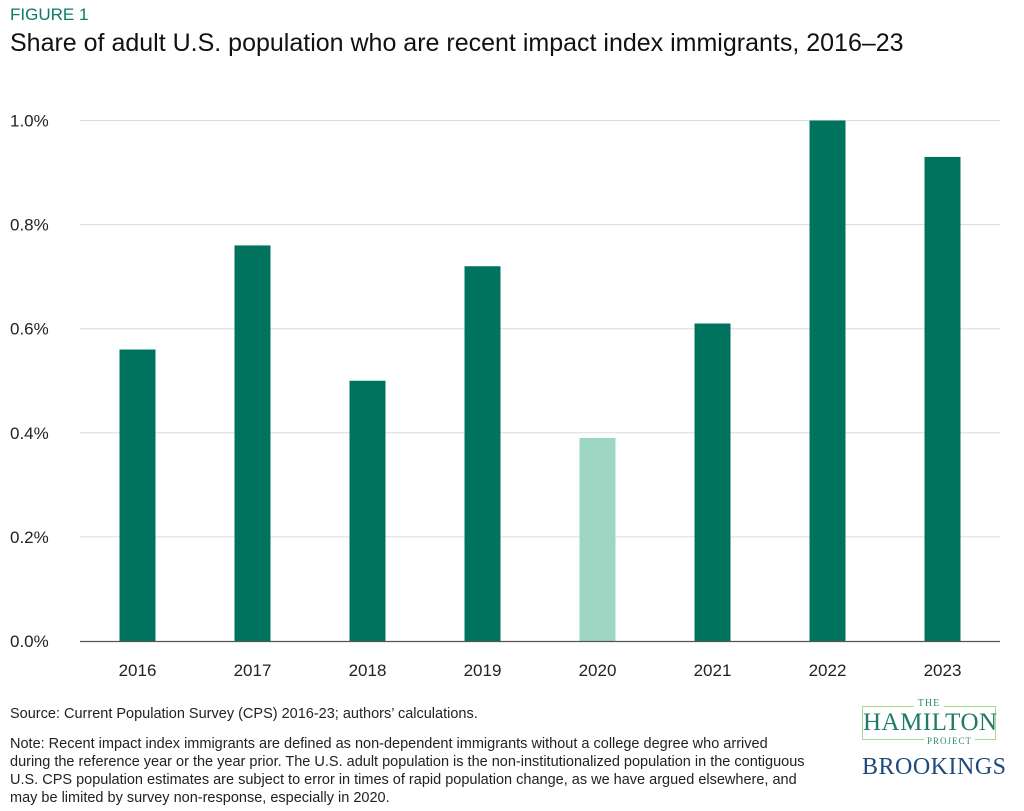  I want to click on y-tick-label: 0.6%, so click(29, 329).